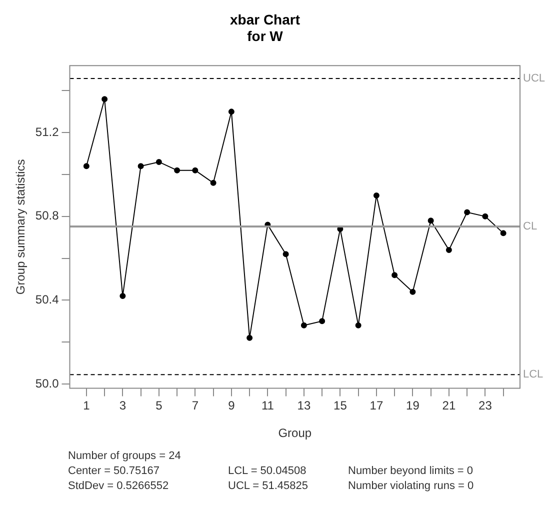  I want to click on x-tick-label: 21, so click(449, 405).